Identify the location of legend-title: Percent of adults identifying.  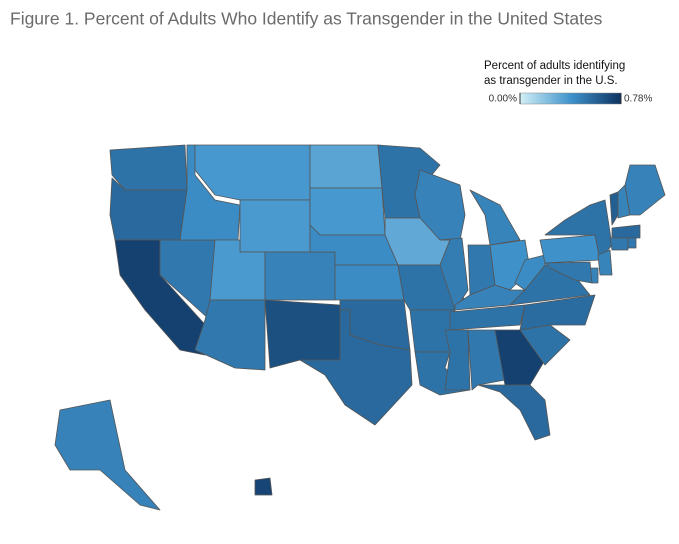
(554, 66).